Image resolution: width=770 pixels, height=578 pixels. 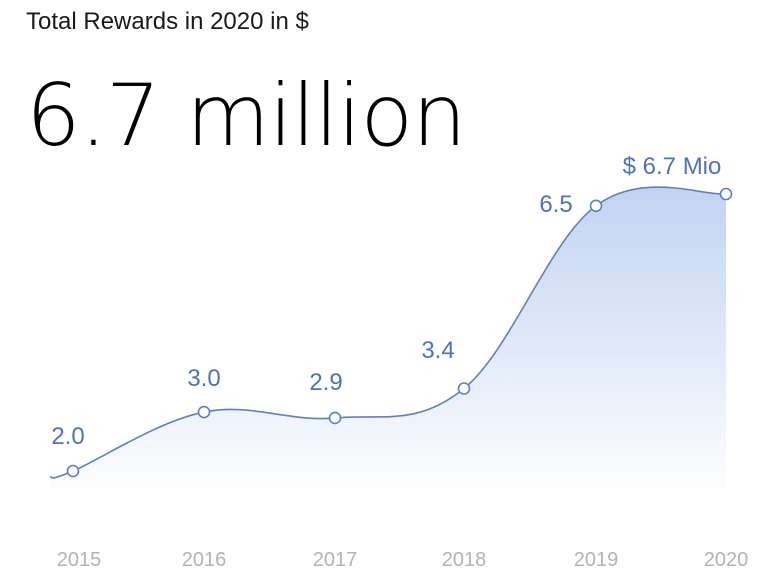 What do you see at coordinates (464, 388) in the screenshot?
I see `data-point-2018` at bounding box center [464, 388].